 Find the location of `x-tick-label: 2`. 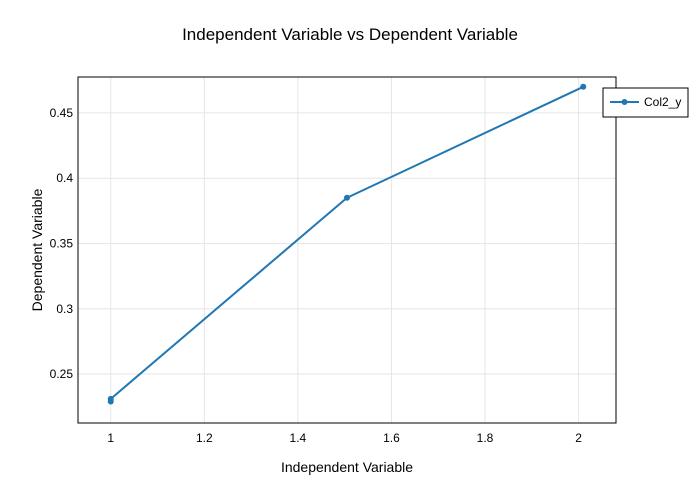

x-tick-label: 2 is located at coordinates (578, 438).